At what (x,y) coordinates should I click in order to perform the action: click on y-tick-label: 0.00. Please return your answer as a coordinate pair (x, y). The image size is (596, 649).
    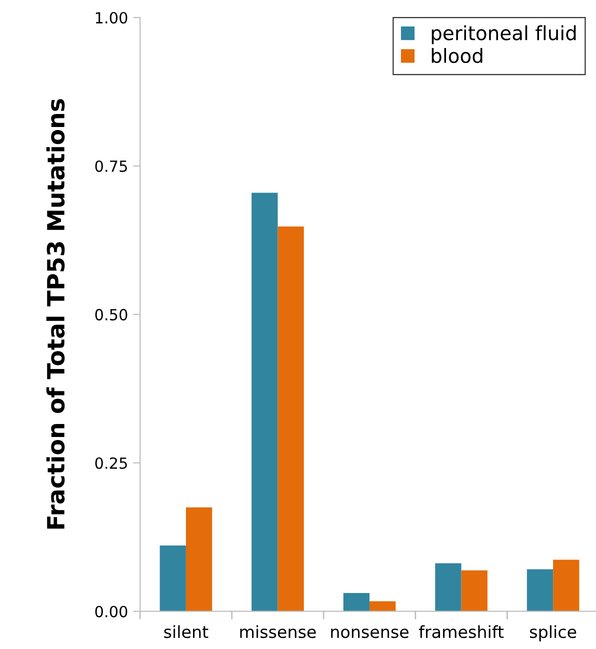
    Looking at the image, I should click on (111, 612).